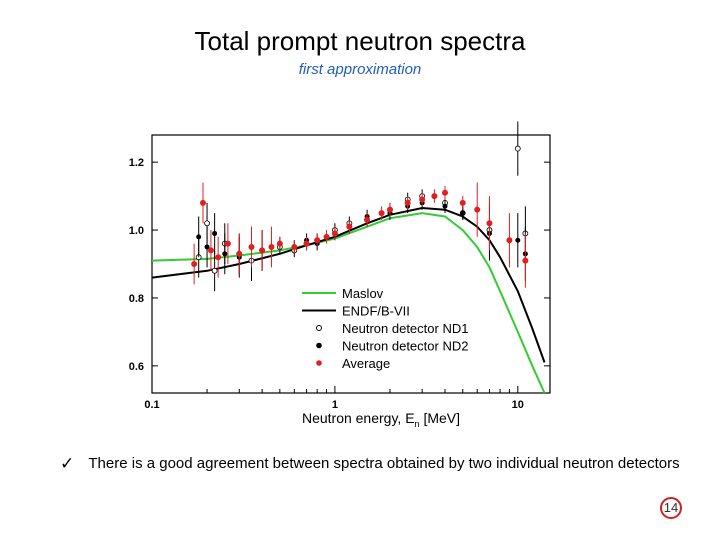  What do you see at coordinates (405, 346) in the screenshot?
I see `legend-label: Neutron detector ND2` at bounding box center [405, 346].